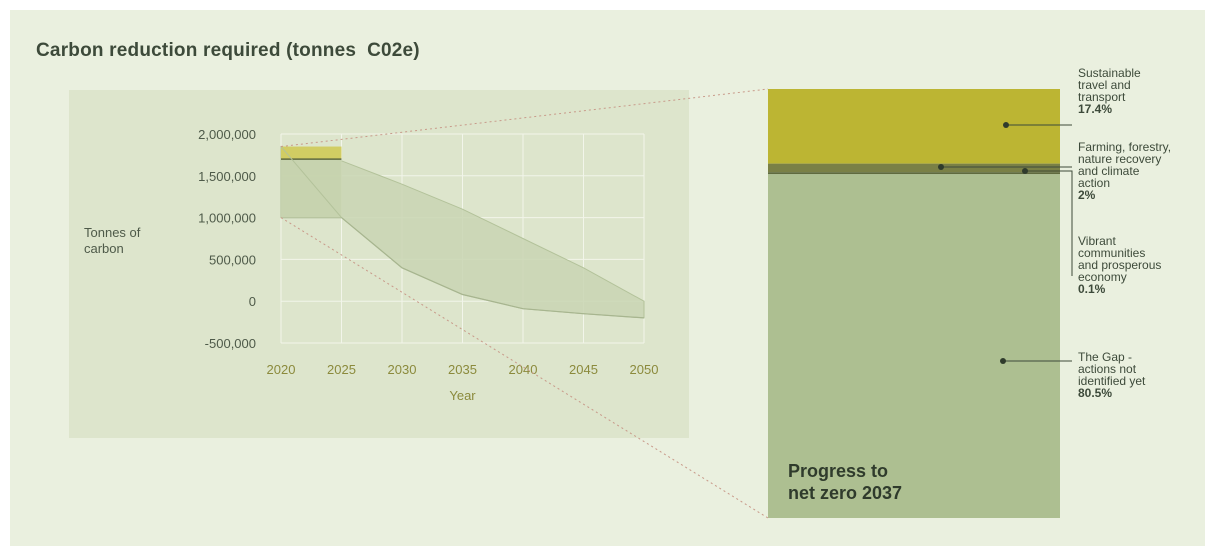  What do you see at coordinates (1107, 369) in the screenshot?
I see `annotation-3-line-1: actions not` at bounding box center [1107, 369].